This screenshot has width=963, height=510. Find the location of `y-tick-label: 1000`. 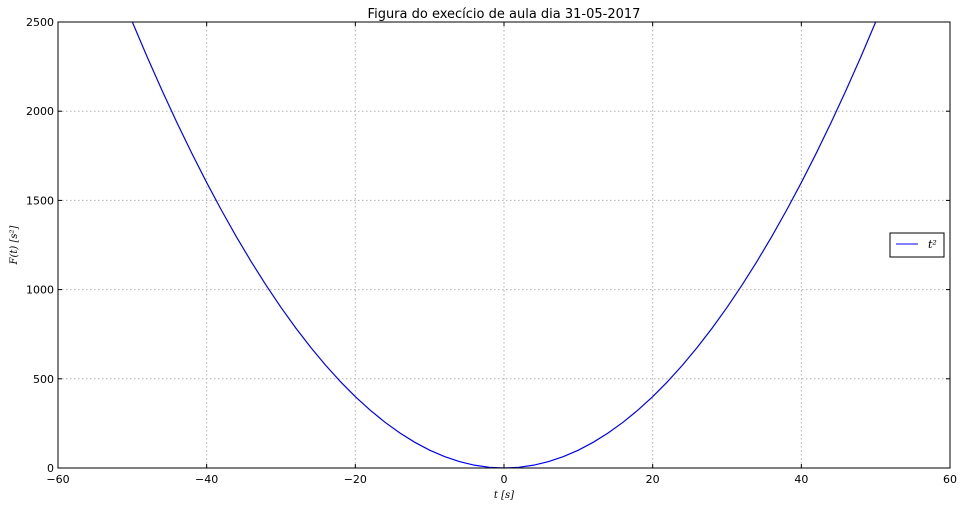

y-tick-label: 1000 is located at coordinates (40, 290).